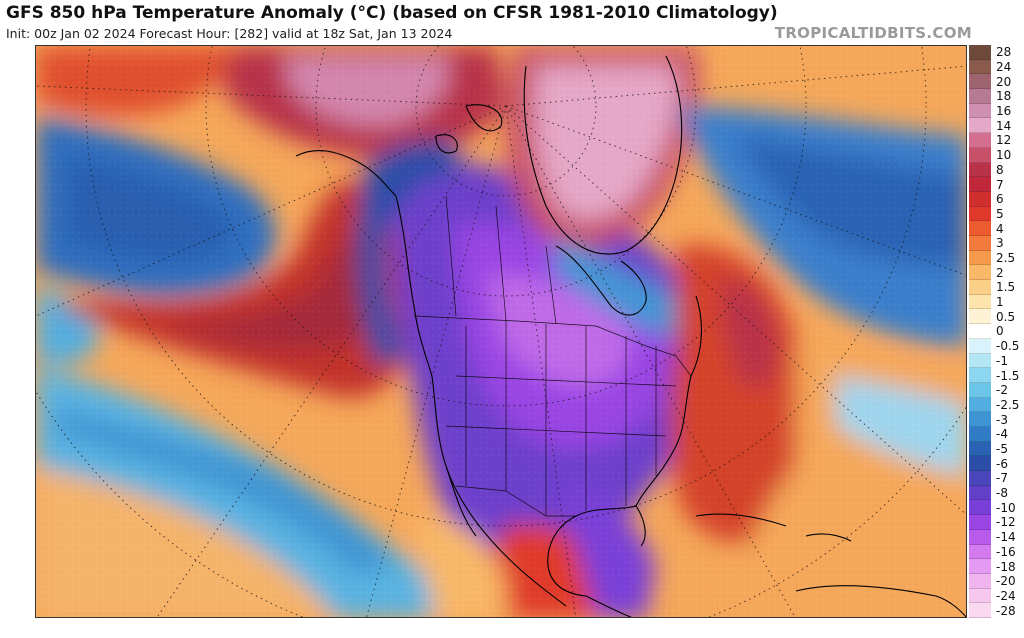 The height and width of the screenshot is (638, 1024). Describe the element at coordinates (1006, 316) in the screenshot. I see `legend-label: 0.5` at that location.